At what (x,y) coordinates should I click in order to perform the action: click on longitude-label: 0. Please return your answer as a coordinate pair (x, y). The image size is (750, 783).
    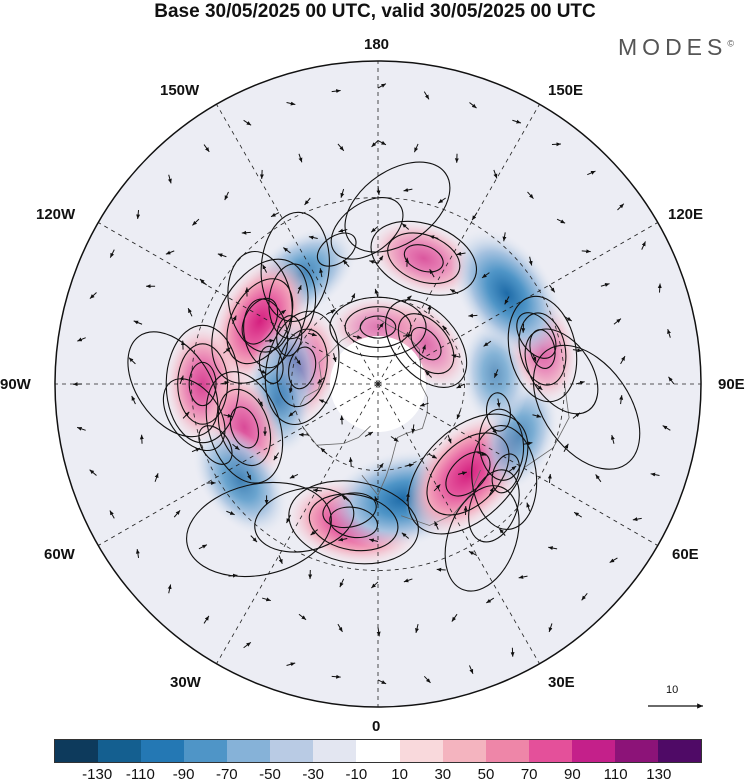
    Looking at the image, I should click on (376, 726).